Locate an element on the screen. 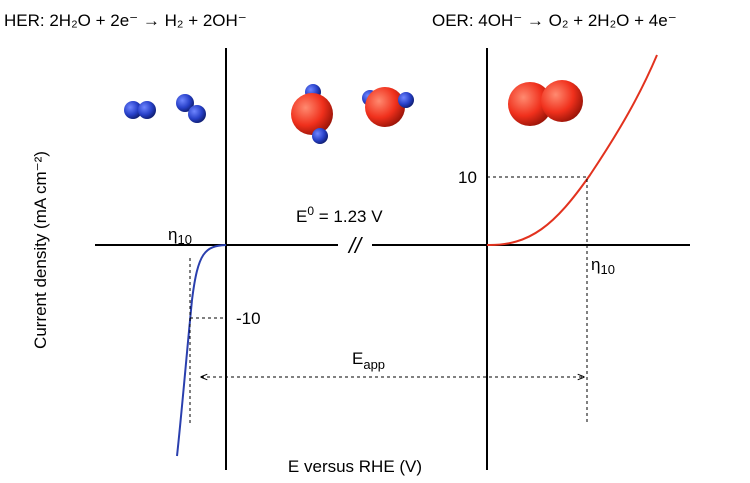 The width and height of the screenshot is (750, 483). oer-curve is located at coordinates (572, 150).